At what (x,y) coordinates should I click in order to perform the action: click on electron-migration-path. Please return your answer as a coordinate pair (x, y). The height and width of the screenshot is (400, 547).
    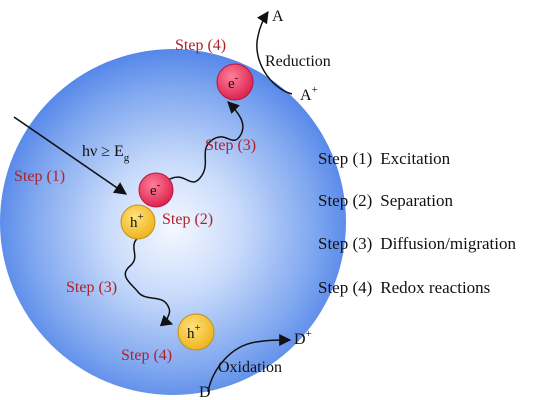
    Looking at the image, I should click on (205, 142).